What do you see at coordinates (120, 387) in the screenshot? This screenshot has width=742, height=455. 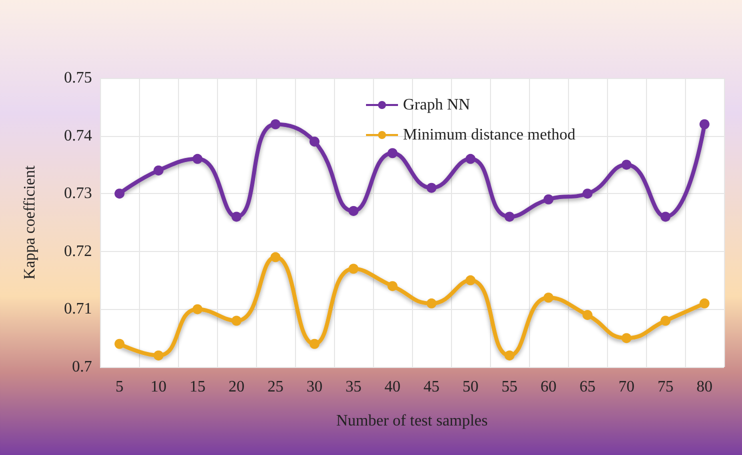 I see `x-tick-label: 5` at bounding box center [120, 387].